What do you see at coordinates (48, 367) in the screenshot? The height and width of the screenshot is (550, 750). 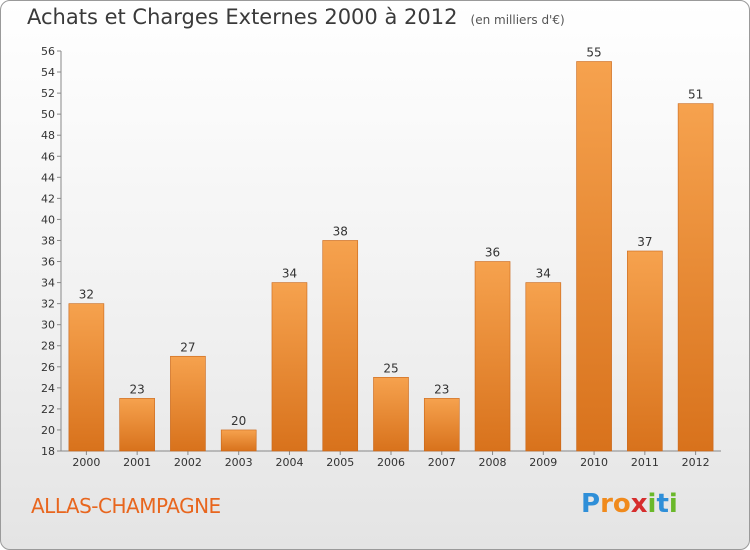 I see `y-tick-label: 26` at bounding box center [48, 367].